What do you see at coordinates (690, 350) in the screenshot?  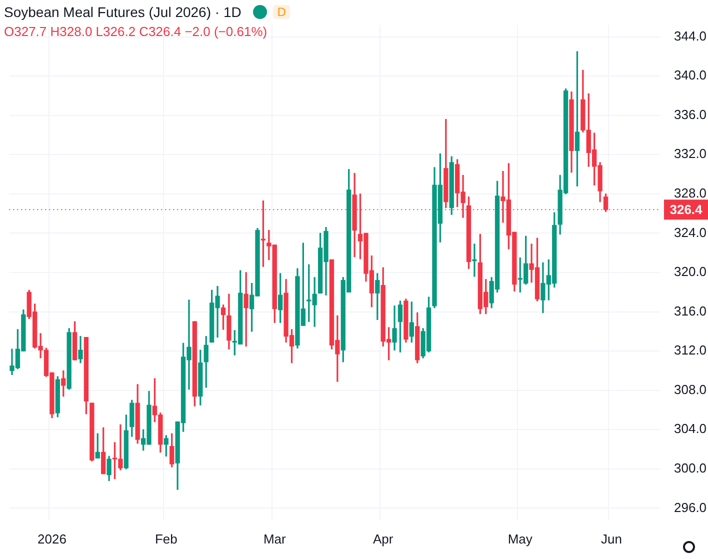 I see `y-tick-label: 312.0` at bounding box center [690, 350].